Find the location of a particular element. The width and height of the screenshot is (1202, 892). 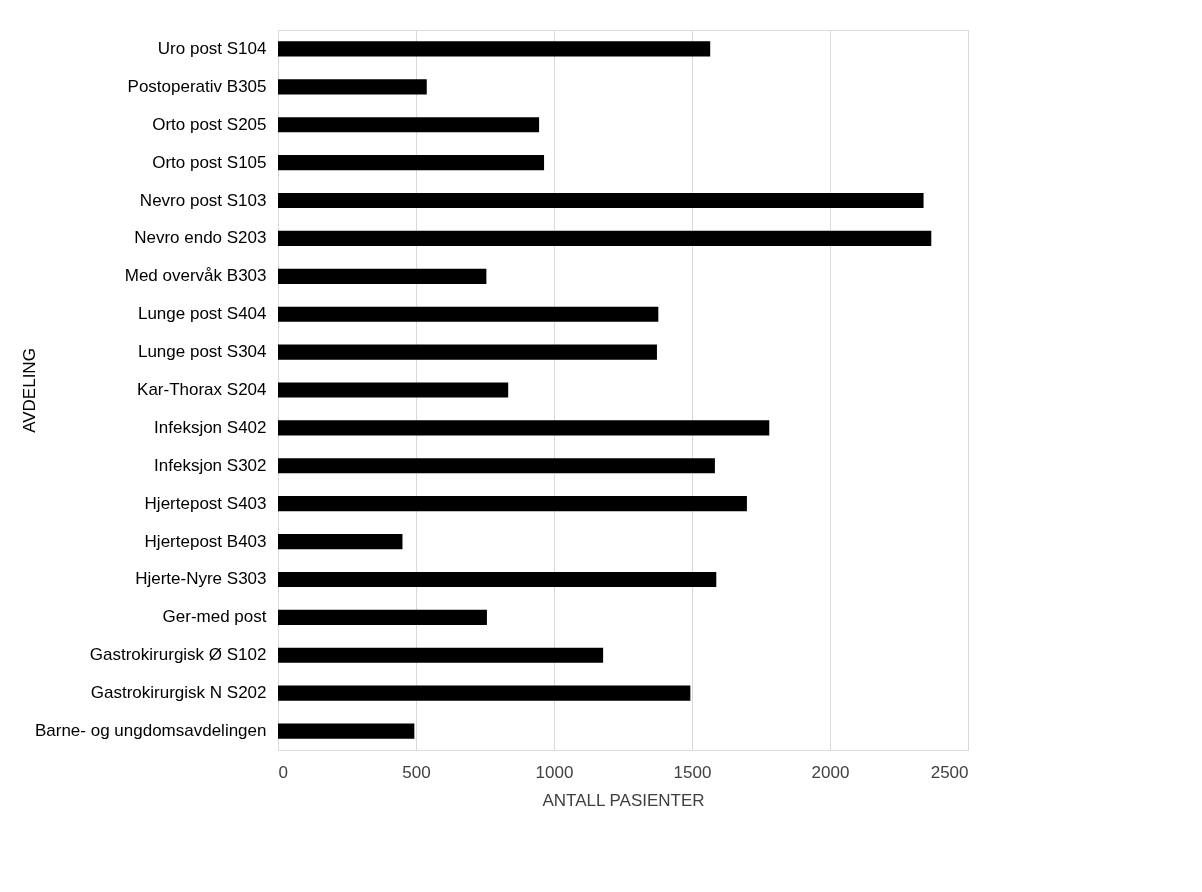

y-tick-label: Uro post S104 is located at coordinates (212, 48).